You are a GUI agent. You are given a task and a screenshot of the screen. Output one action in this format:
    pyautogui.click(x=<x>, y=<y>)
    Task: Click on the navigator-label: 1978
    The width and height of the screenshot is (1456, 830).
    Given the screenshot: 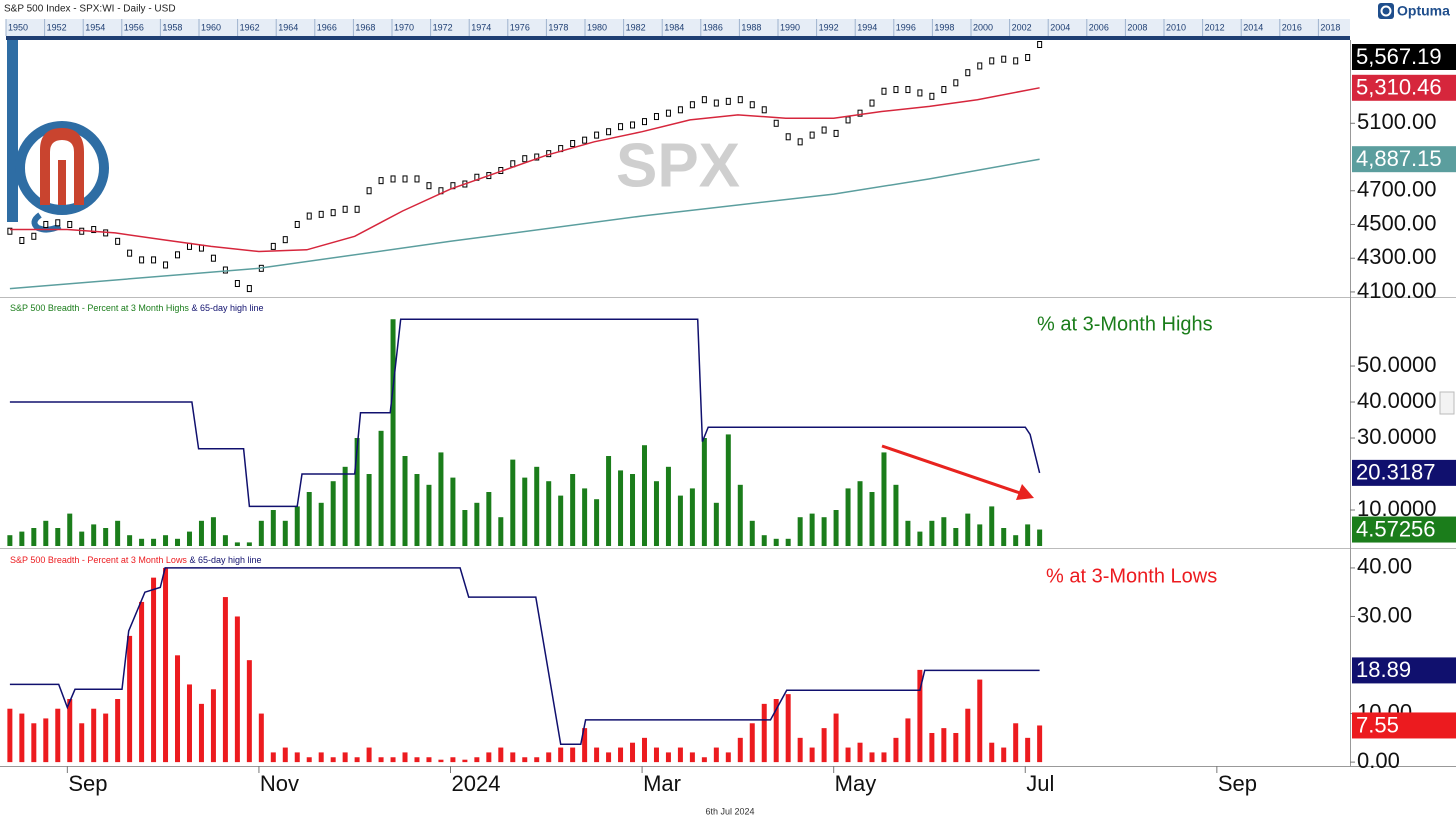 What is the action you would take?
    pyautogui.click(x=558, y=27)
    